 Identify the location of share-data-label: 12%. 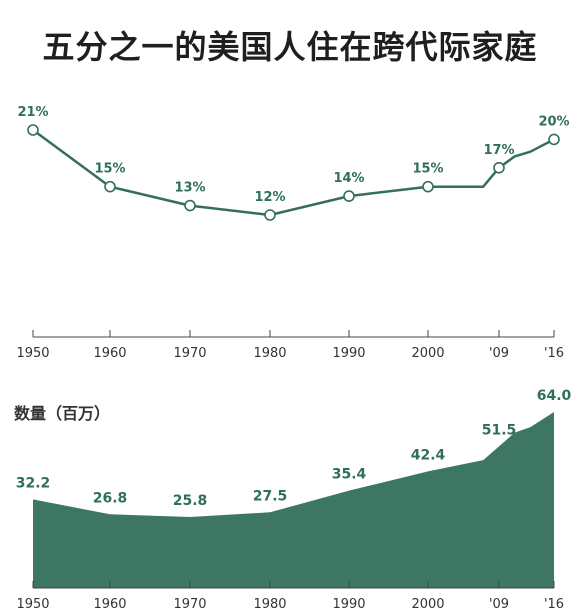
(269, 197).